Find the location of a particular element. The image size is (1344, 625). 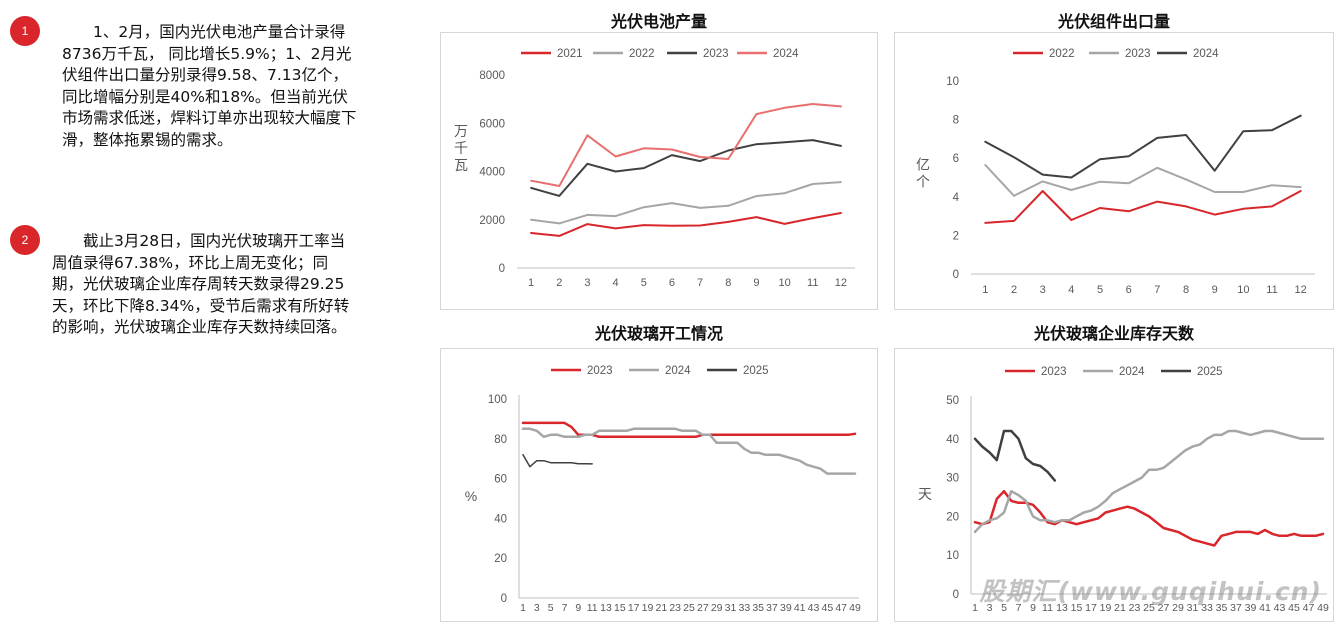

y-tick-label: 2000 is located at coordinates (492, 221).